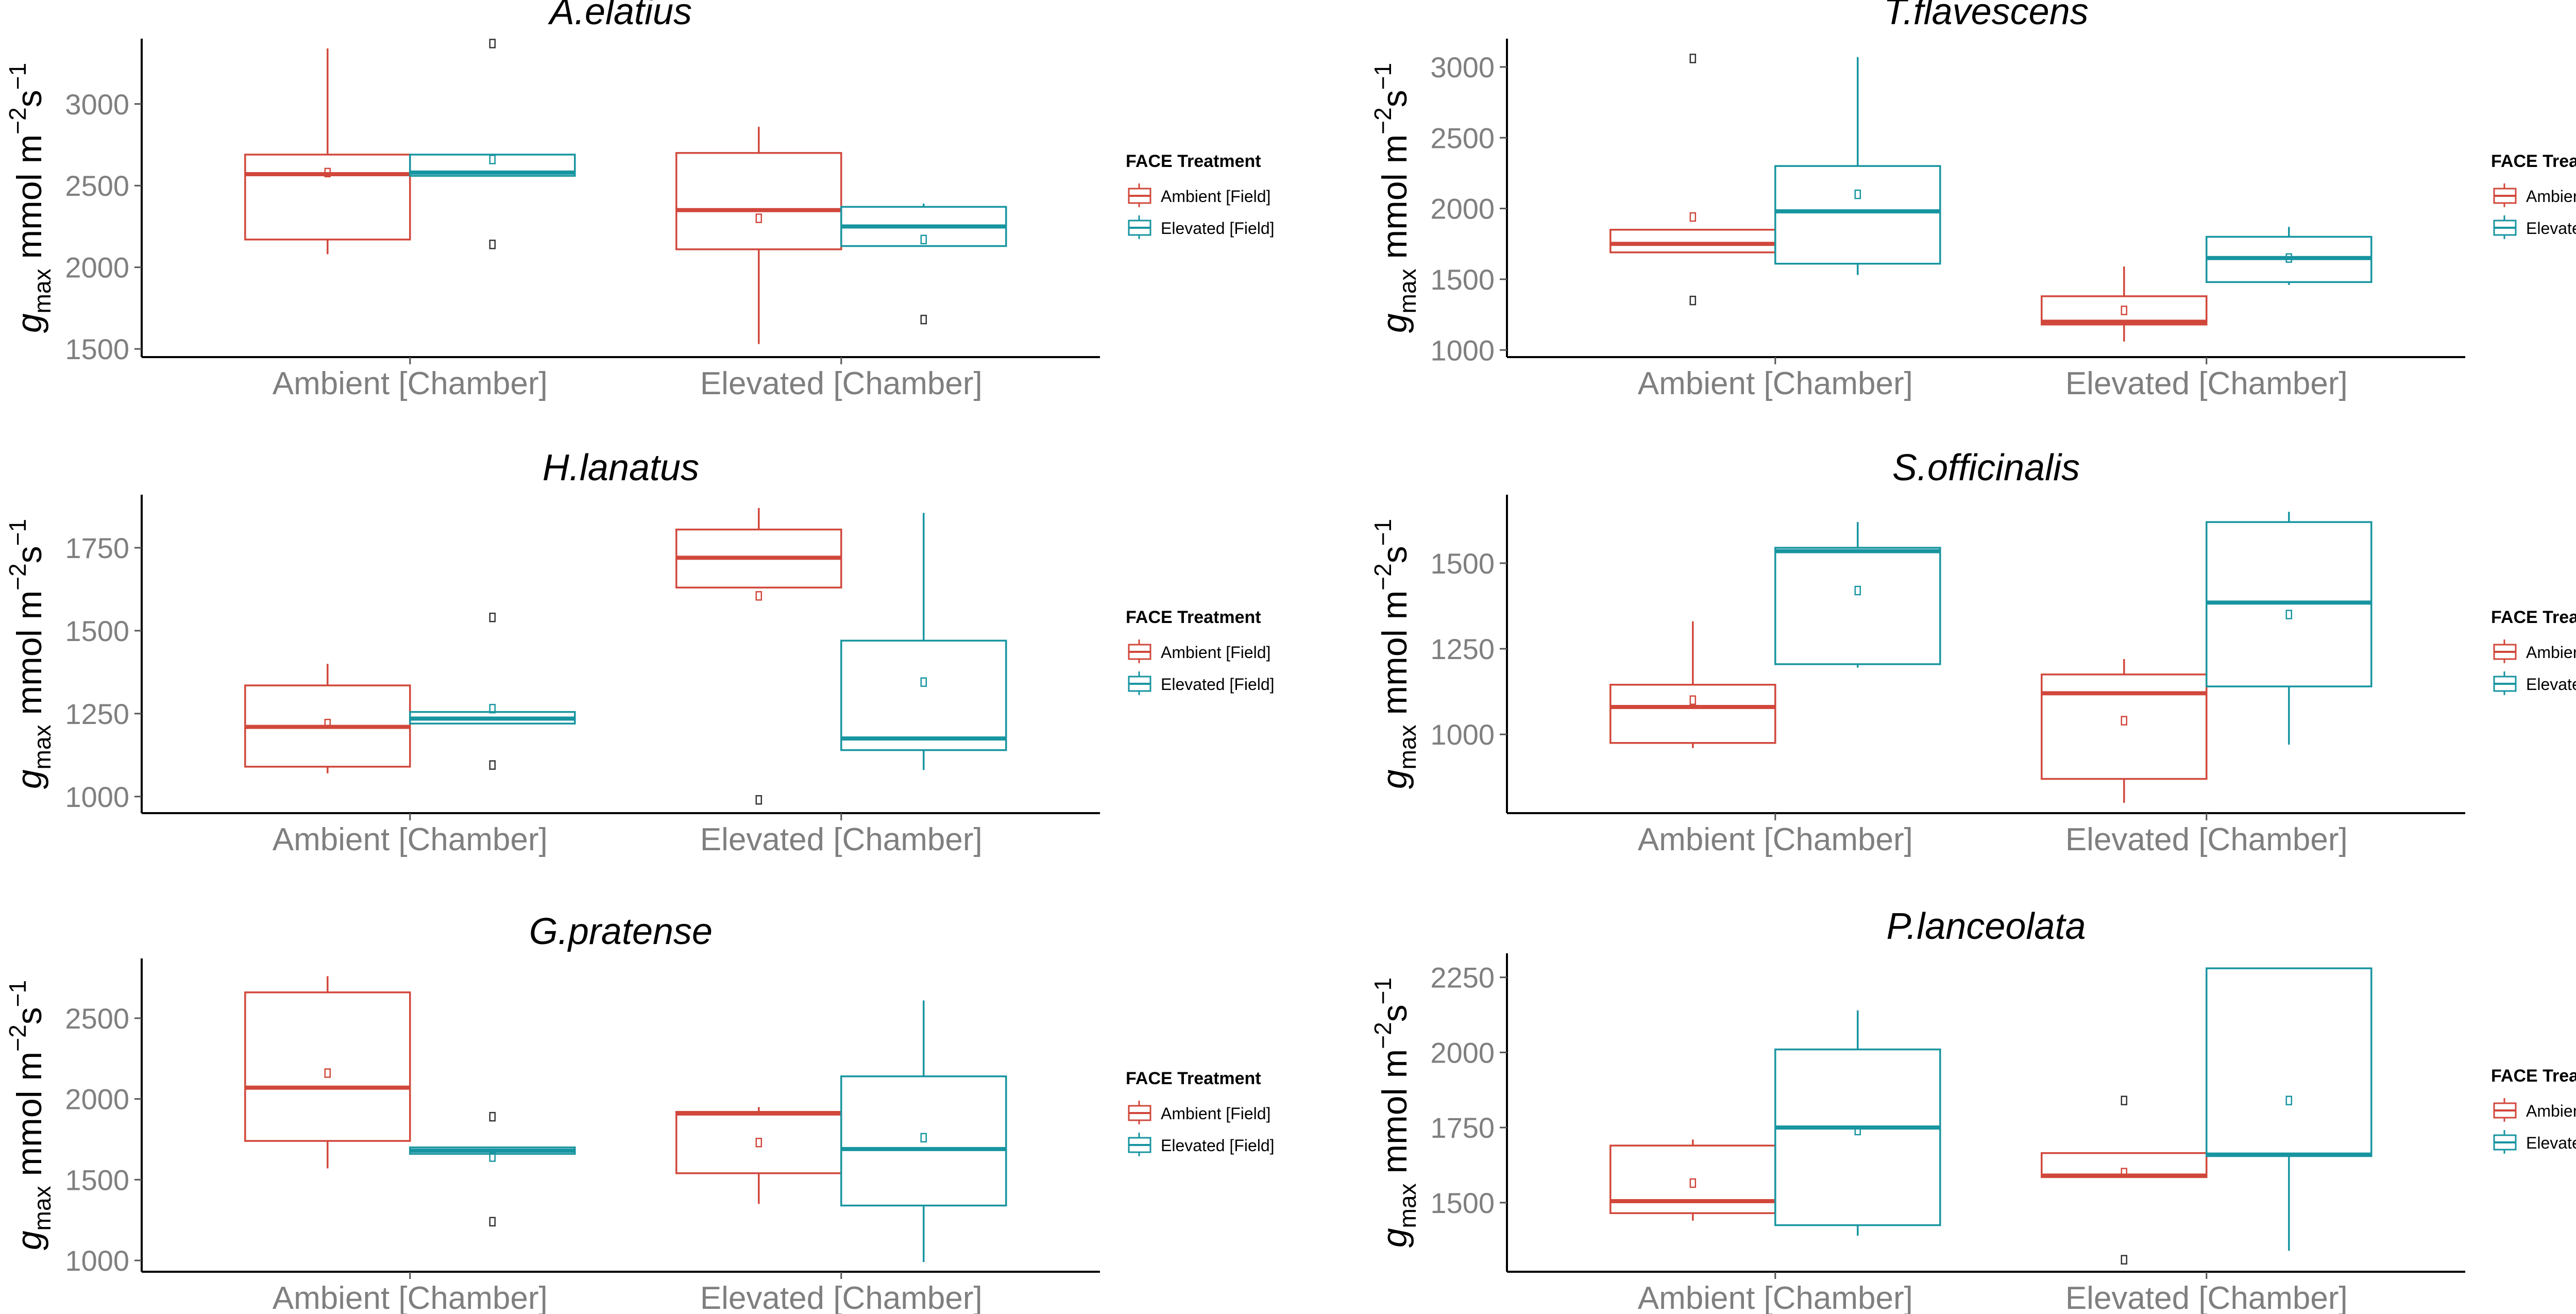 The image size is (2576, 1314). I want to click on panel-title: G.pratense, so click(621, 931).